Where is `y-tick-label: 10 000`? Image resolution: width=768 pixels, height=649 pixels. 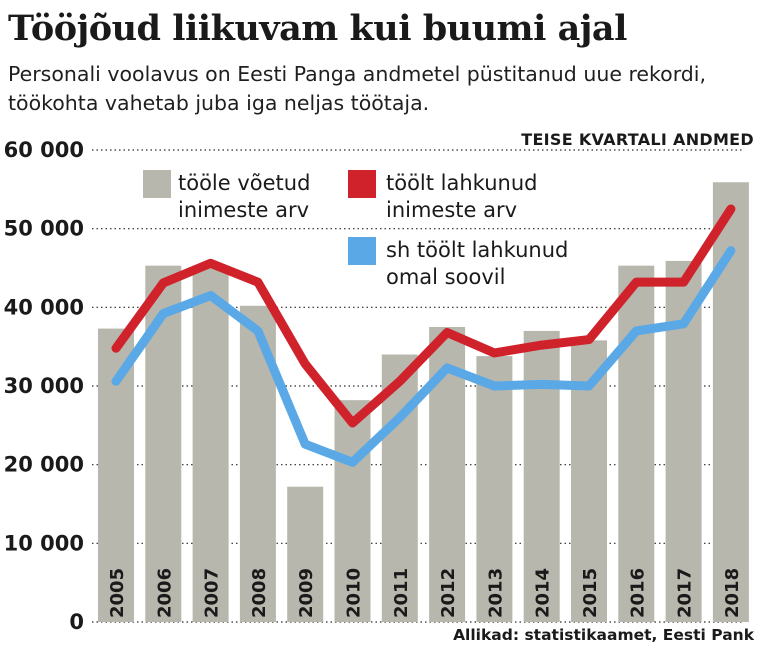
y-tick-label: 10 000 is located at coordinates (44, 543).